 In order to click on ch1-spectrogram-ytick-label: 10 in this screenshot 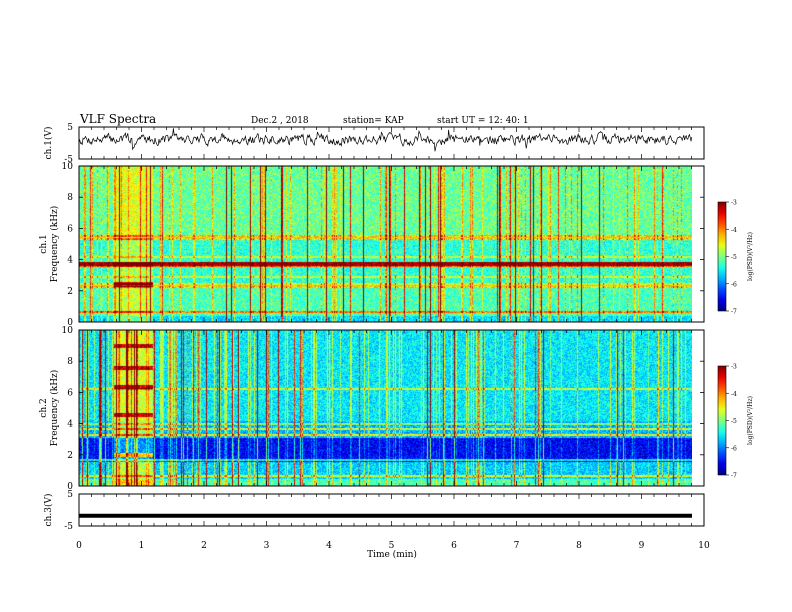, I will do `click(68, 167)`.